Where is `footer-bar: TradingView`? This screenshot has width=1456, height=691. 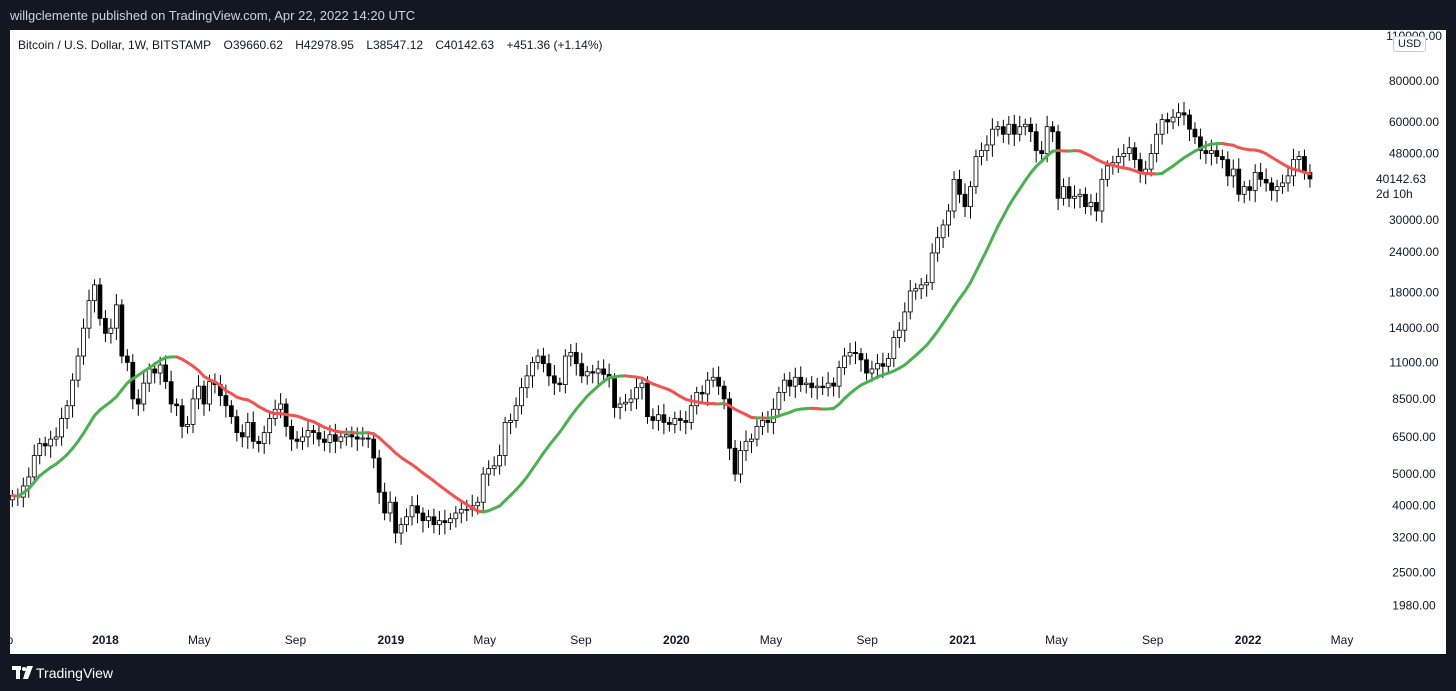 footer-bar: TradingView is located at coordinates (728, 672).